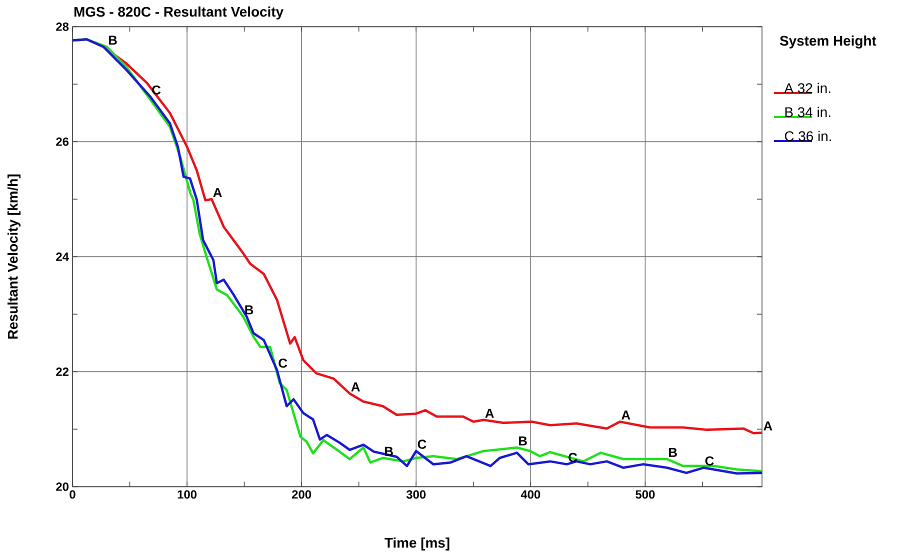  I want to click on legend-title: System Height, so click(828, 42).